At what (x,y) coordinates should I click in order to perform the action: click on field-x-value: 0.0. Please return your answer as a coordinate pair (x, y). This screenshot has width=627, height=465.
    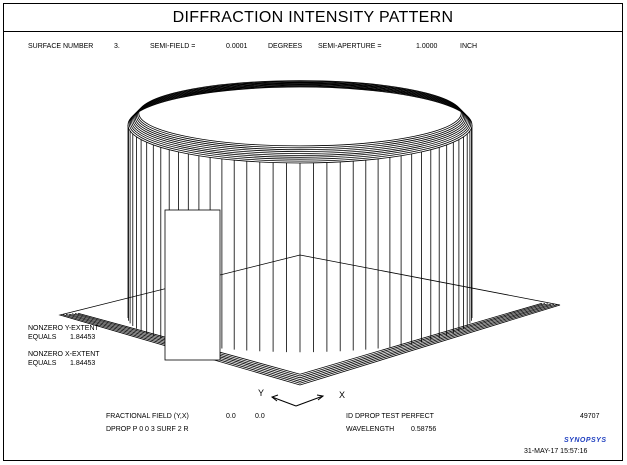
    Looking at the image, I should click on (260, 416).